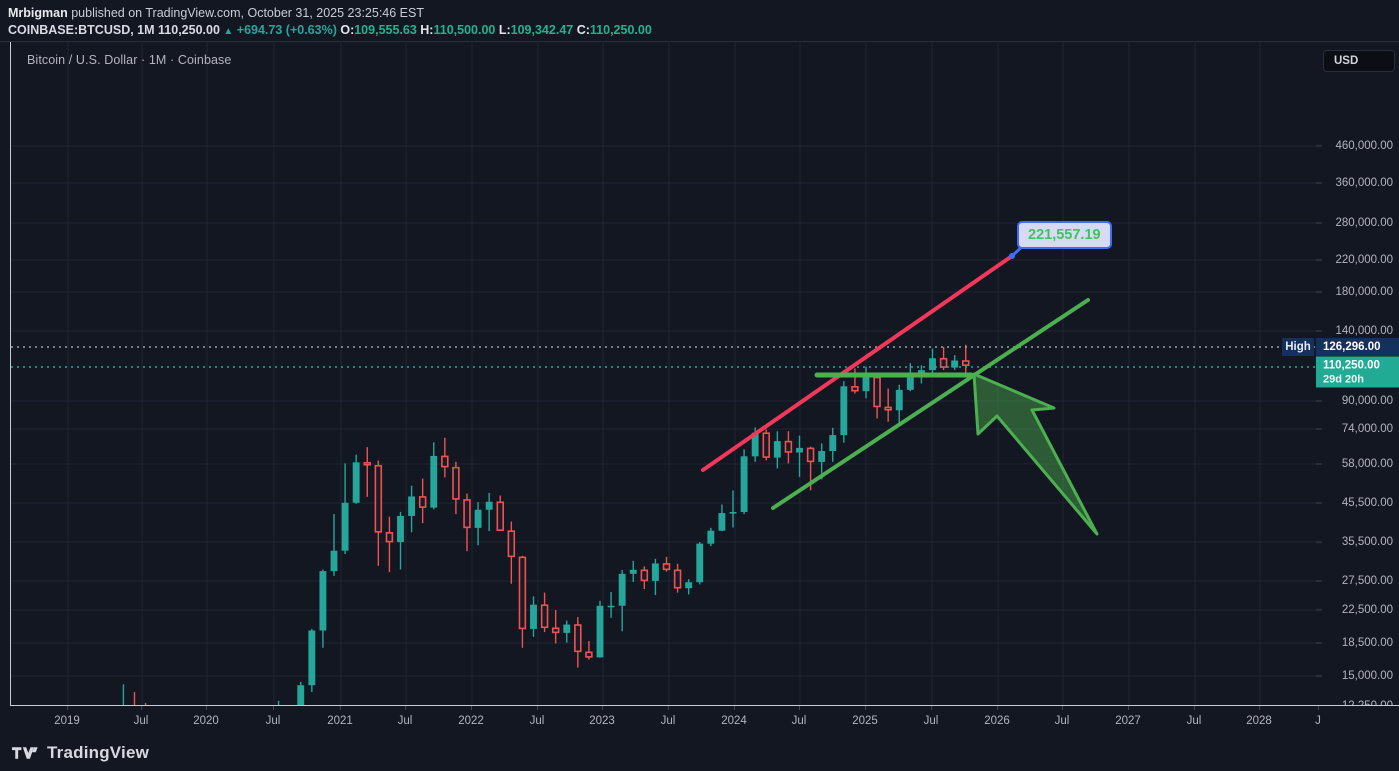 The image size is (1399, 771). I want to click on last-price-badge-value: 110,250.00, so click(1351, 365).